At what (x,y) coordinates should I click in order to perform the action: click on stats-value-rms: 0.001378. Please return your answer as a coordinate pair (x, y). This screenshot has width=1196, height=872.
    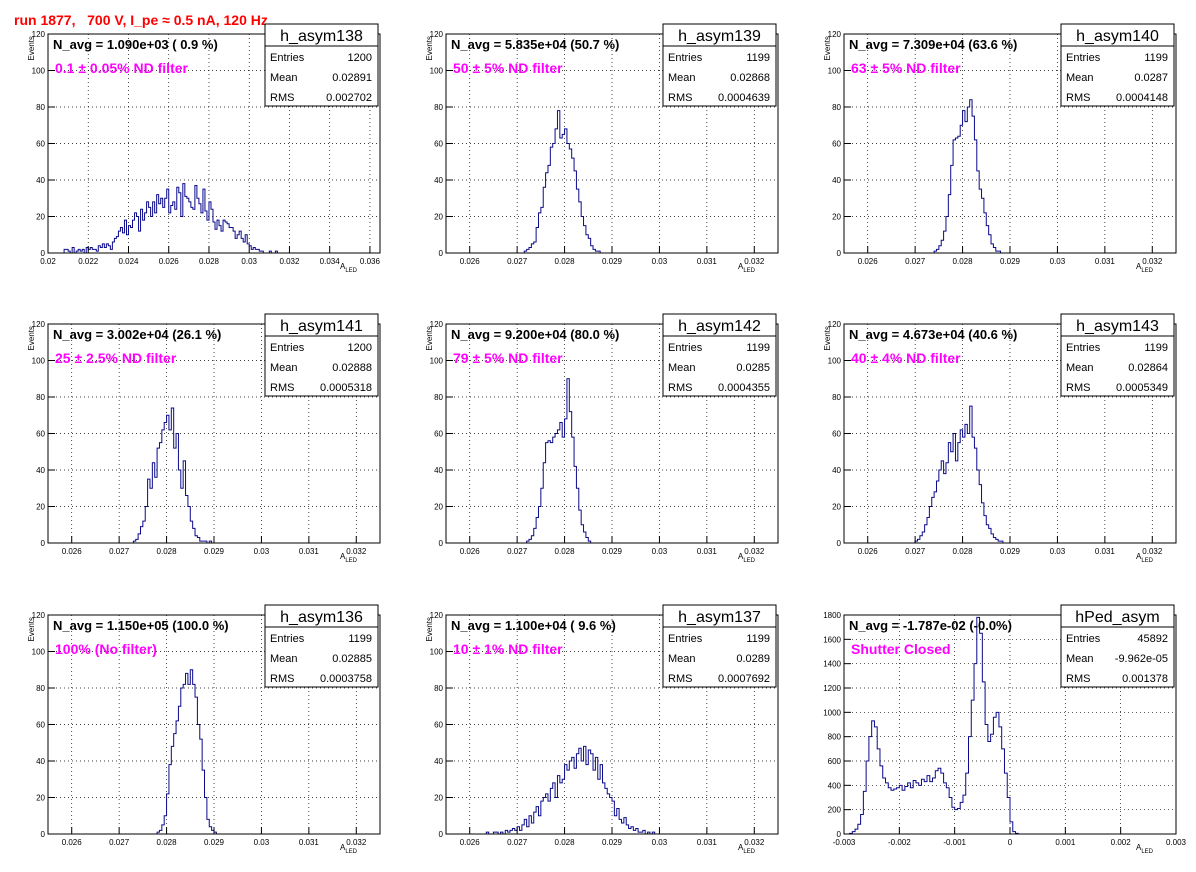
    Looking at the image, I should click on (1145, 679).